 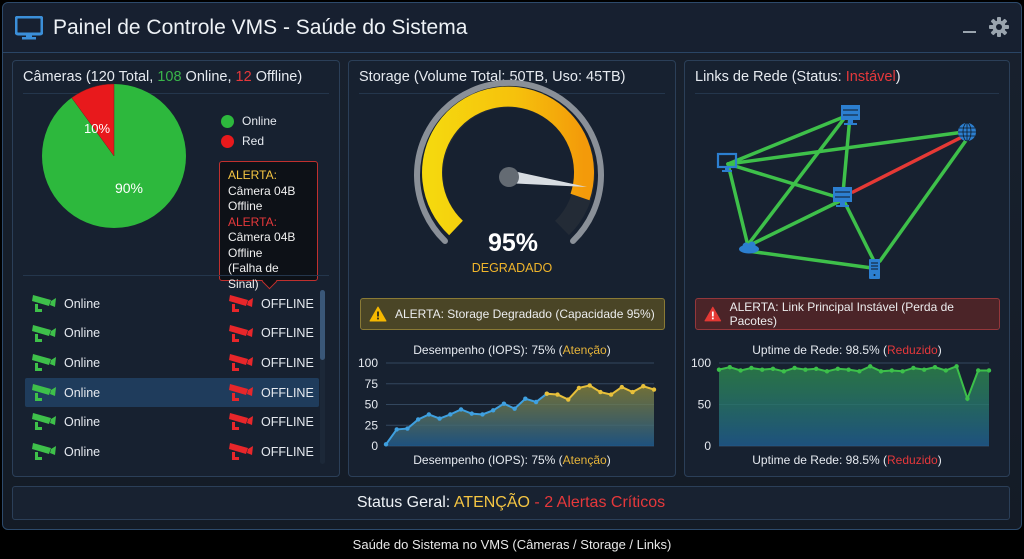 What do you see at coordinates (322, 377) in the screenshot?
I see `camera-list-scrollbar` at bounding box center [322, 377].